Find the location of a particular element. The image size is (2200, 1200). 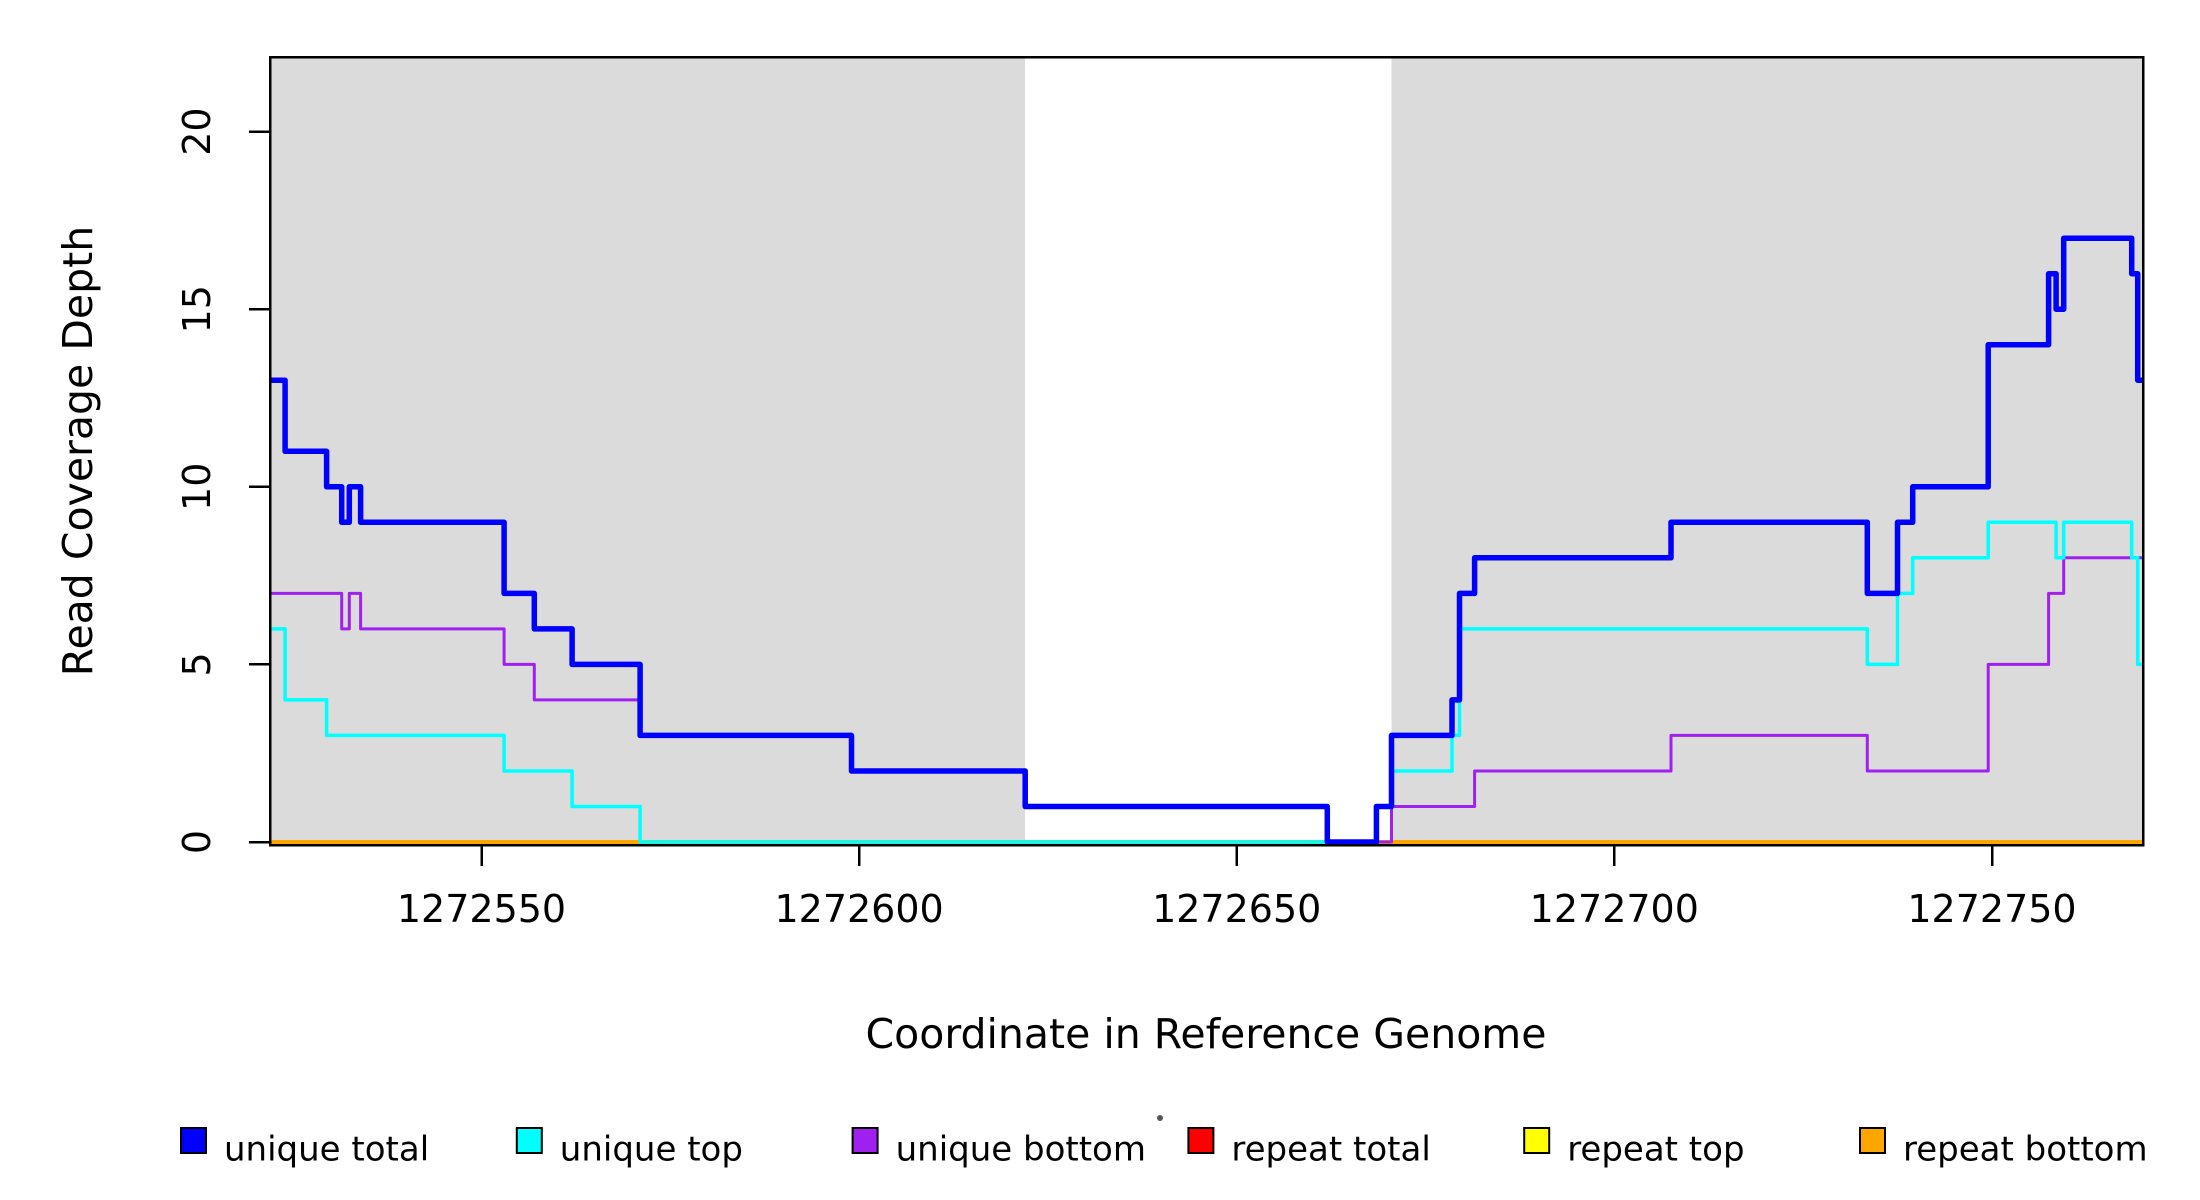

x-tick-label: 1272550 is located at coordinates (481, 909).